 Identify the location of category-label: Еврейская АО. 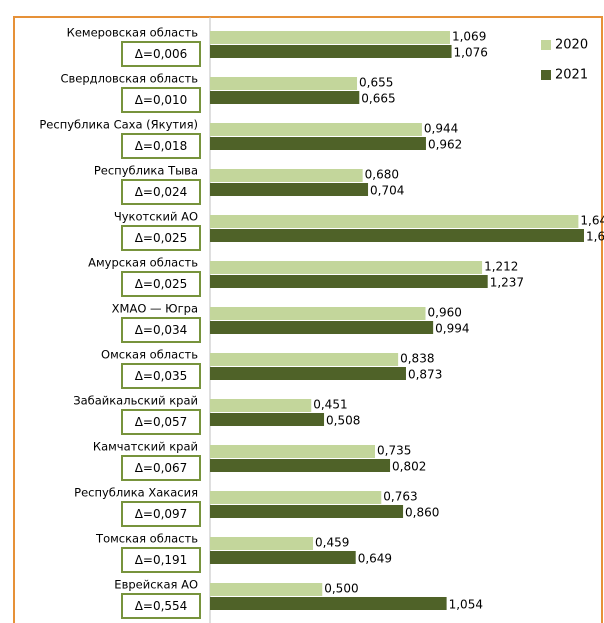
(156, 585).